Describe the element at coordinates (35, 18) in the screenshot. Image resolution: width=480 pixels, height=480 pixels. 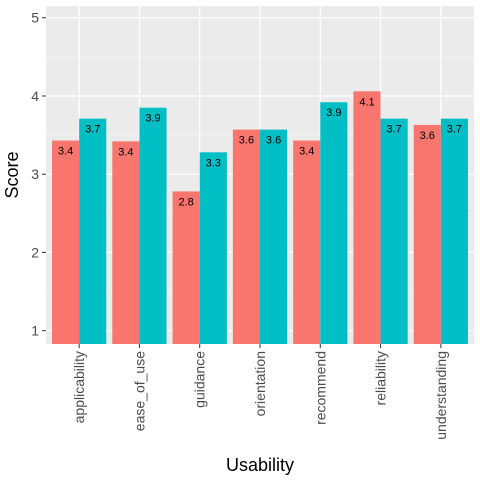
I see `y-tick-label: 5` at that location.